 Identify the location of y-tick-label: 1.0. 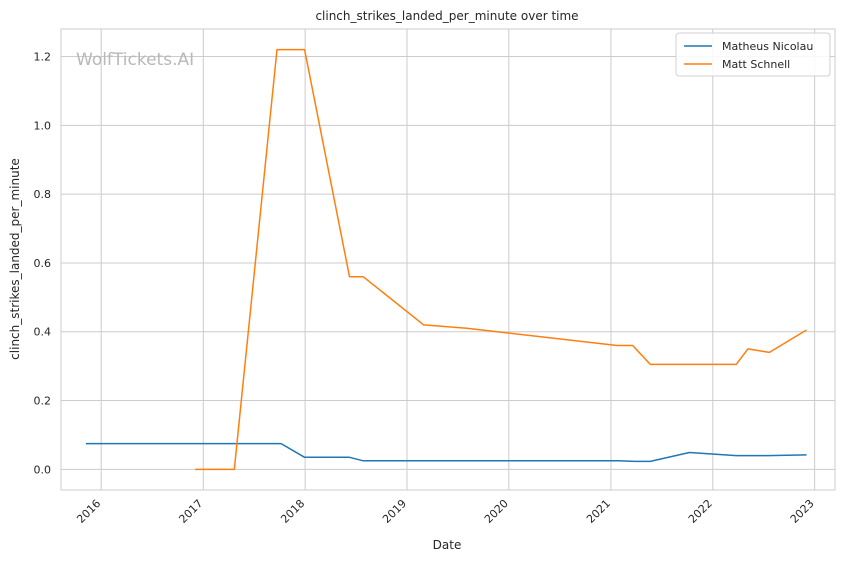
(43, 125).